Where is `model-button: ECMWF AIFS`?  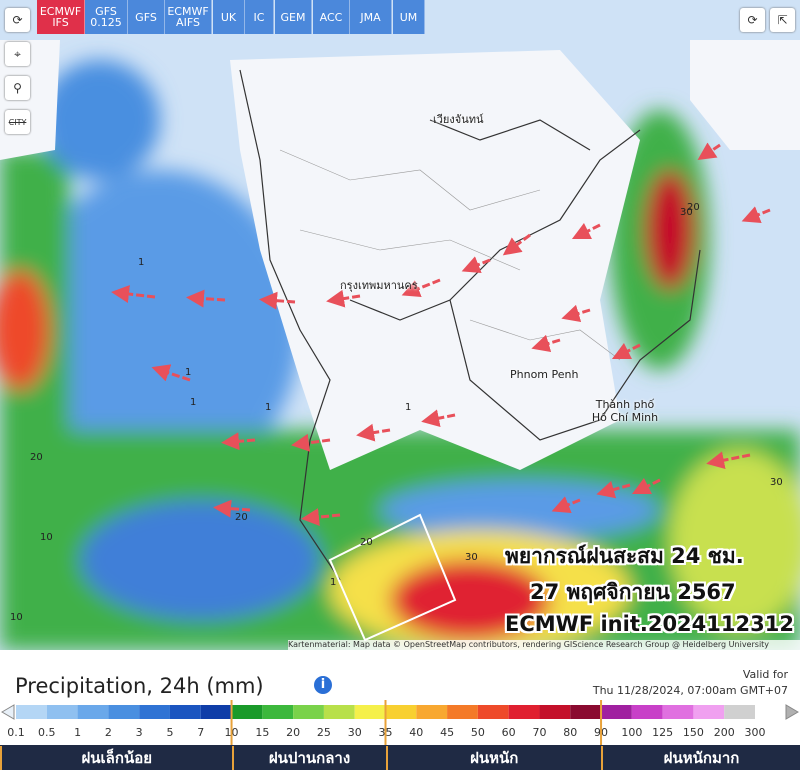 model-button: ECMWF AIFS is located at coordinates (188, 17).